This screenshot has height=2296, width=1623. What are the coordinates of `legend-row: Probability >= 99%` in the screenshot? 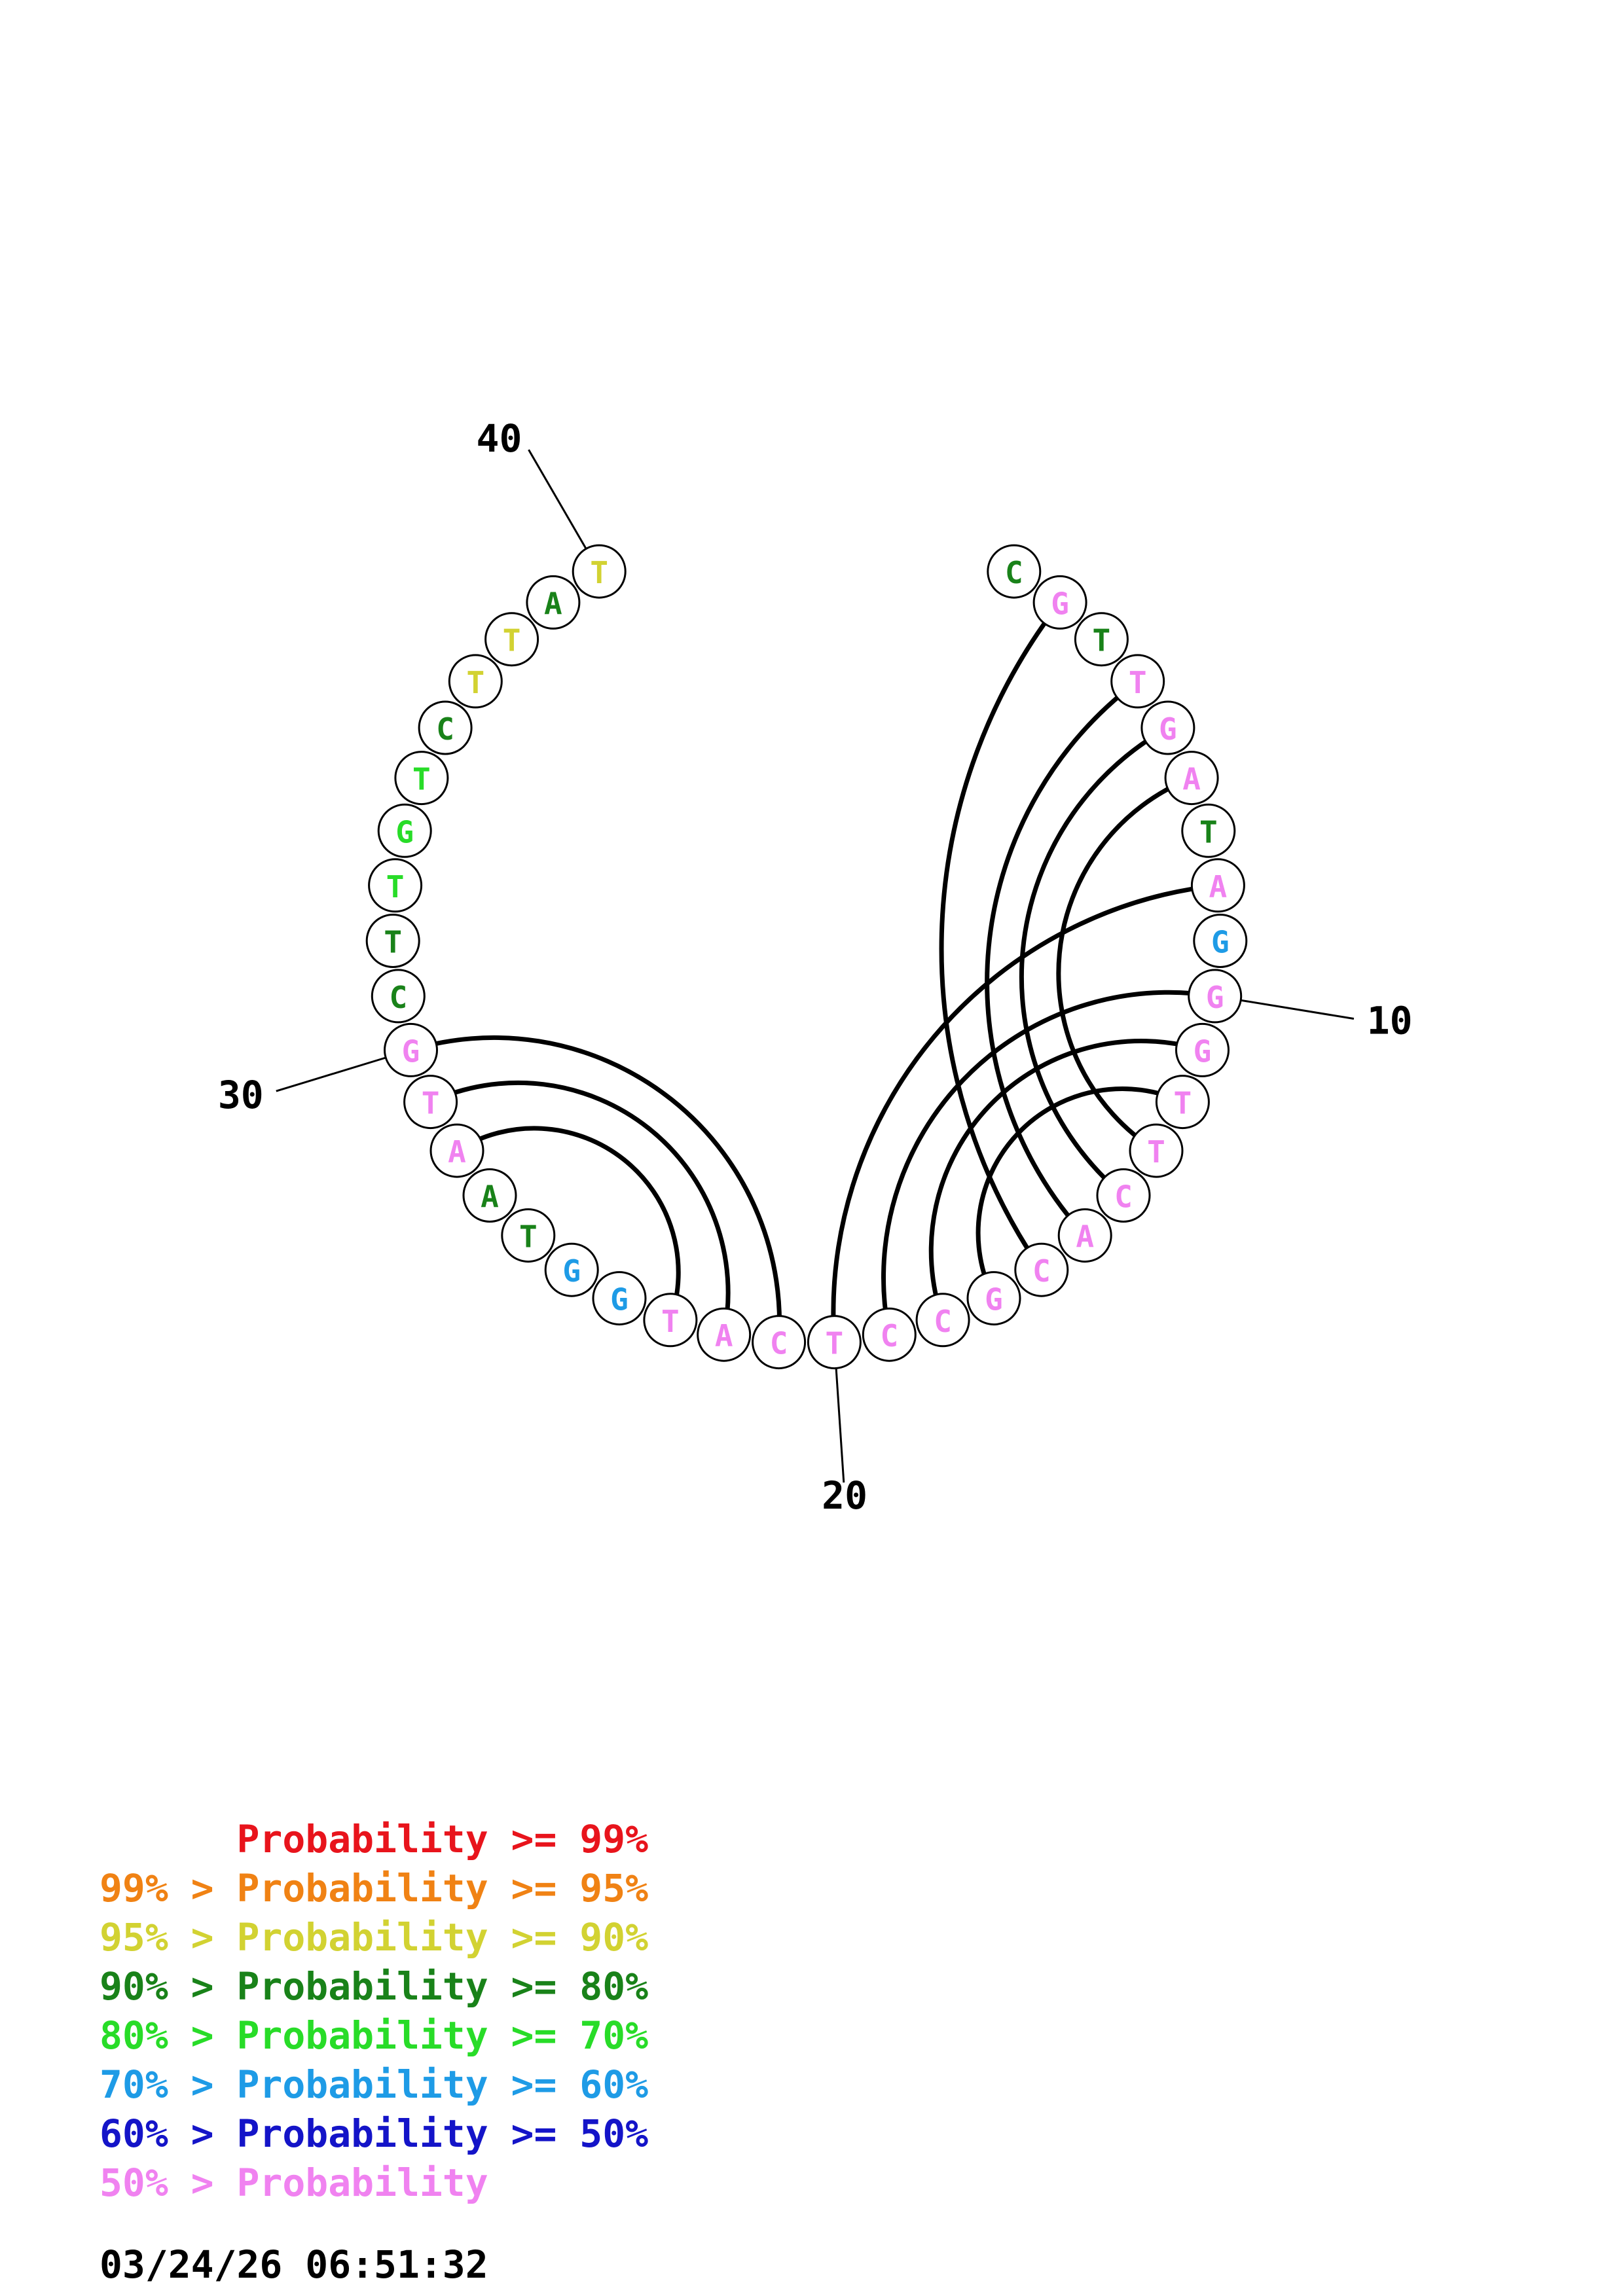 It's located at (374, 1839).